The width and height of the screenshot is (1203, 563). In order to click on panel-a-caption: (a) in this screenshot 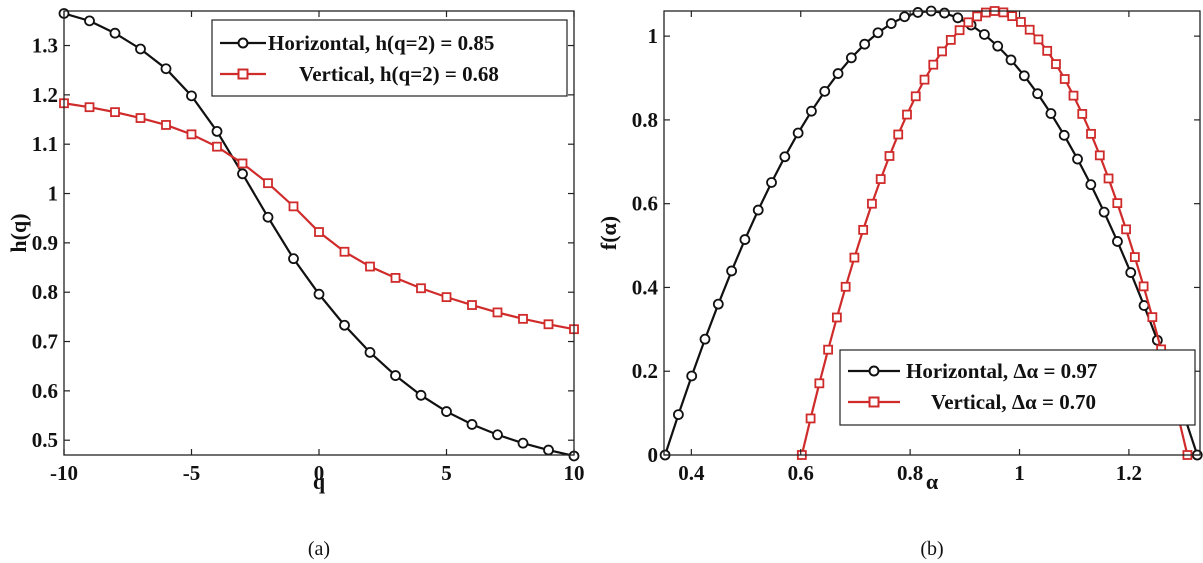, I will do `click(319, 549)`.